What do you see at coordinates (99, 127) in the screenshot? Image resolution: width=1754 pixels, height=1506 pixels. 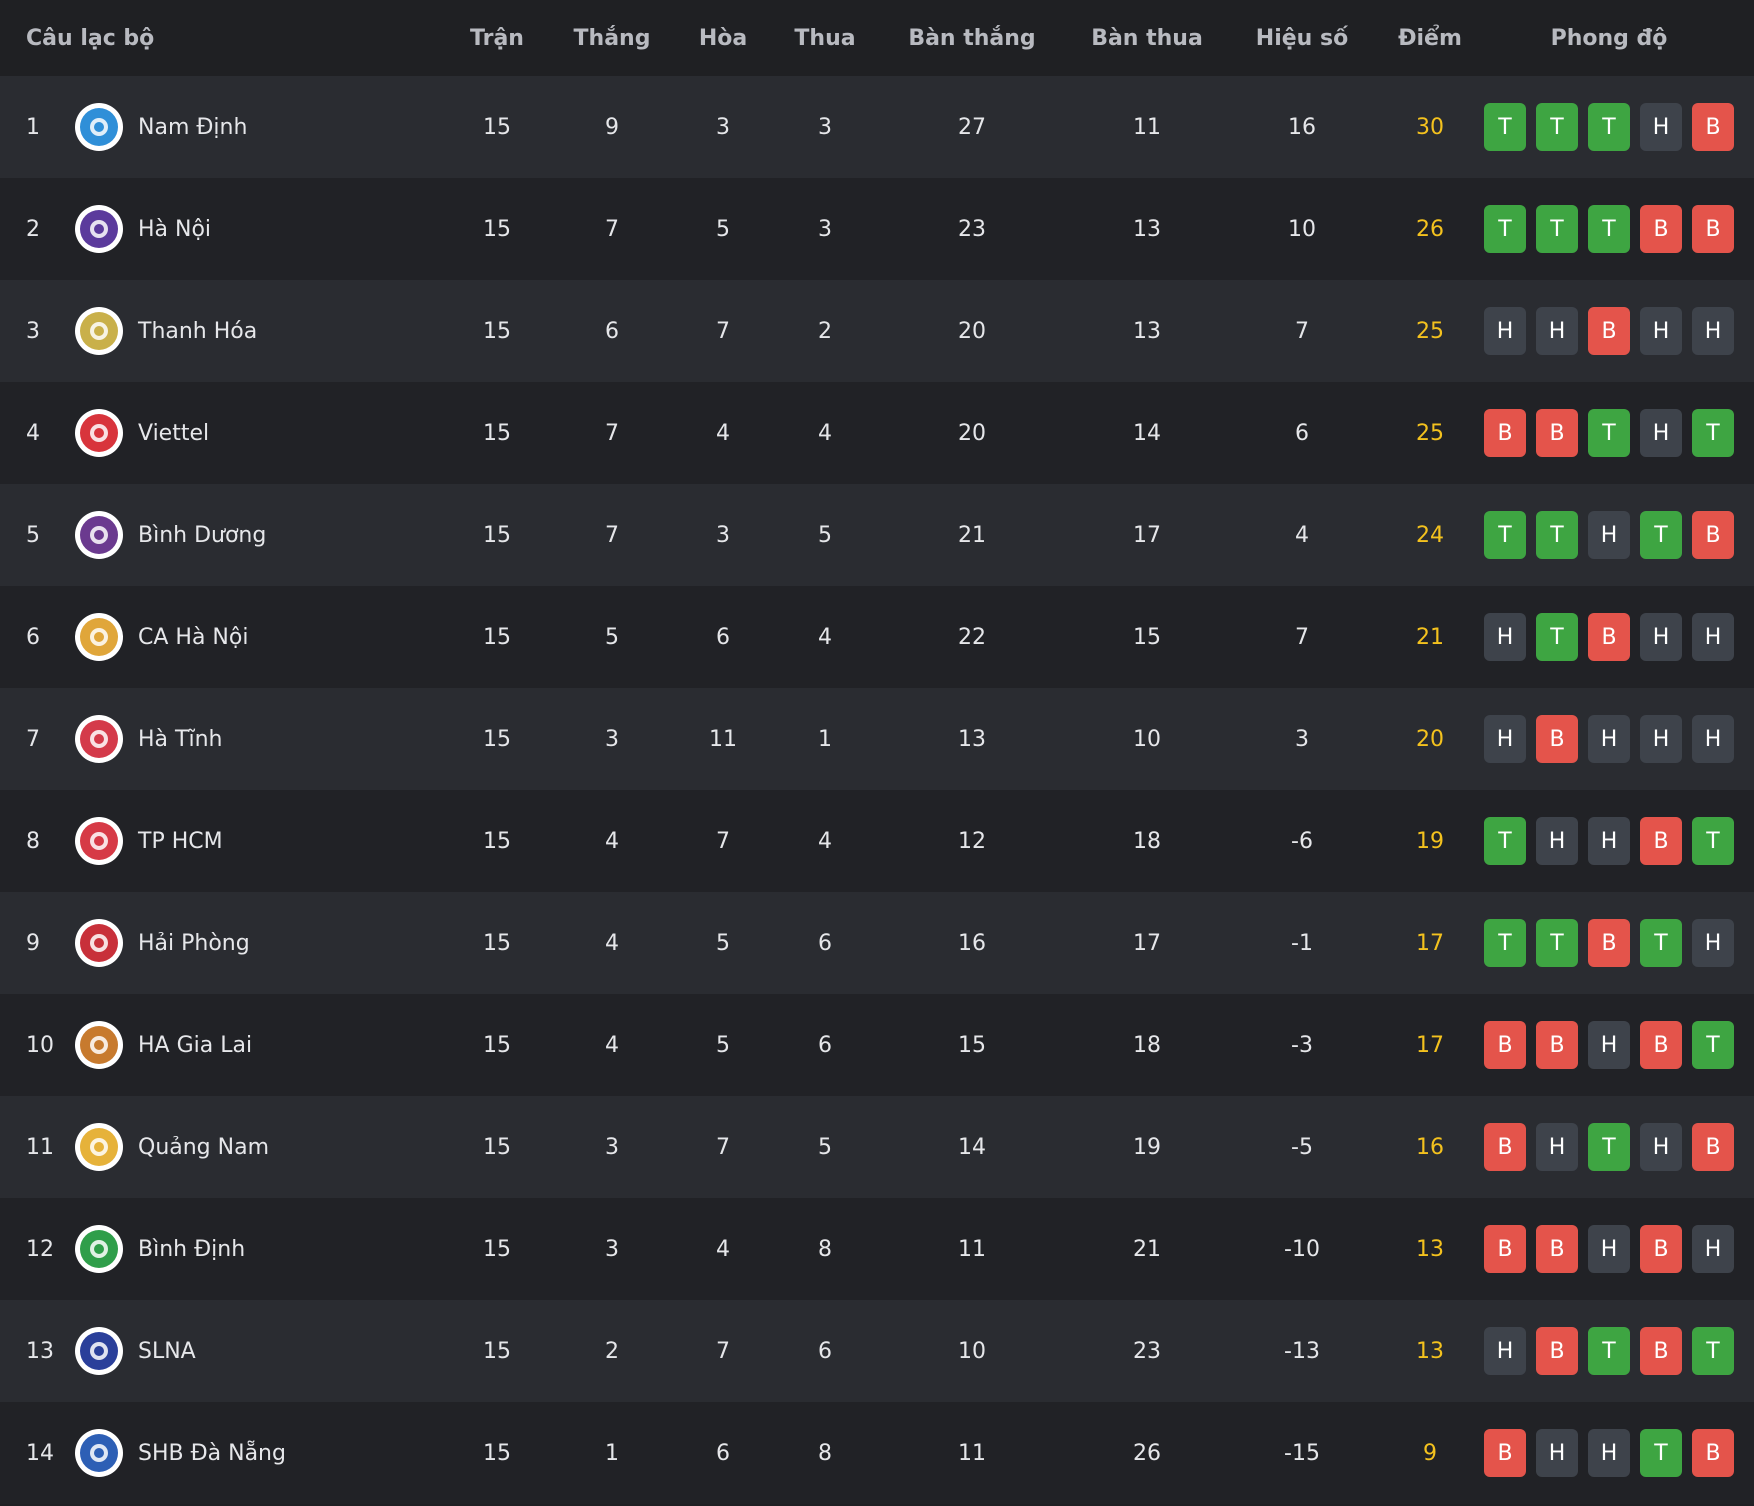 I see `nam-dinh-crest-icon` at bounding box center [99, 127].